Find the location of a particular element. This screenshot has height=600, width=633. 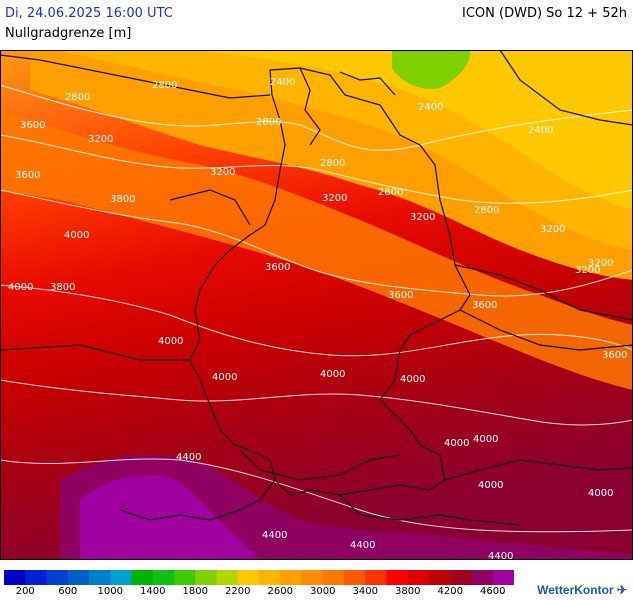

color-legend is located at coordinates (259, 577).